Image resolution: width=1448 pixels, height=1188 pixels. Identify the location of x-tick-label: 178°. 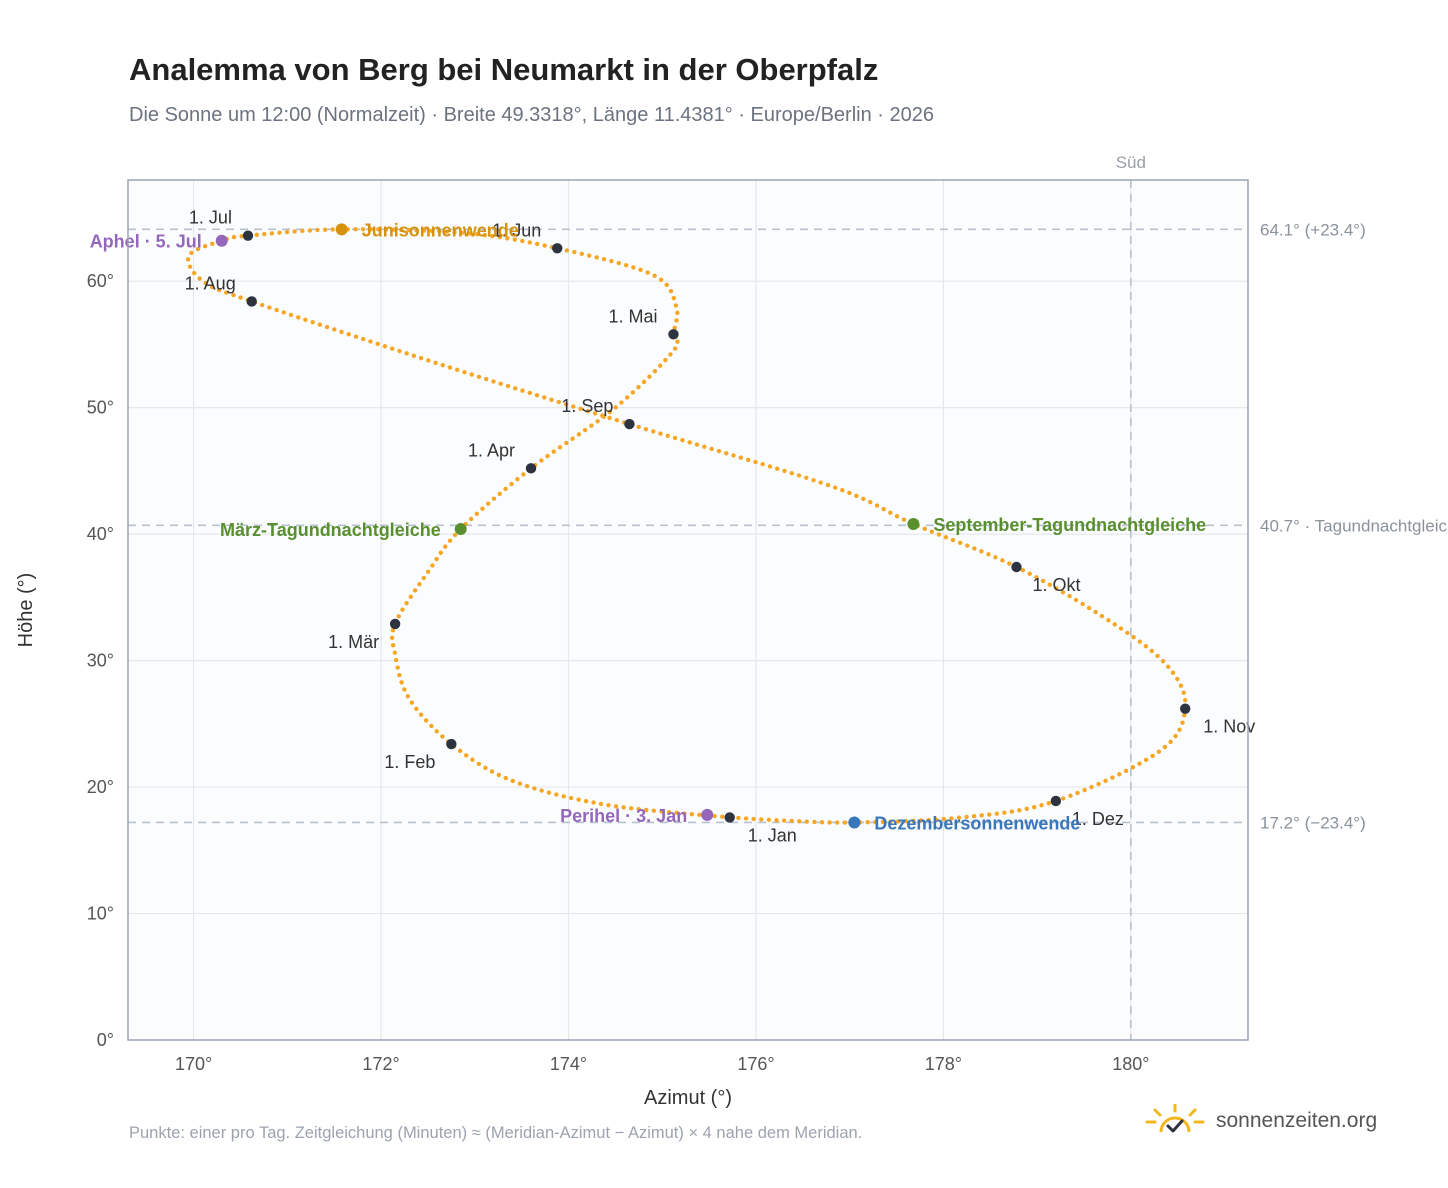
(943, 1064).